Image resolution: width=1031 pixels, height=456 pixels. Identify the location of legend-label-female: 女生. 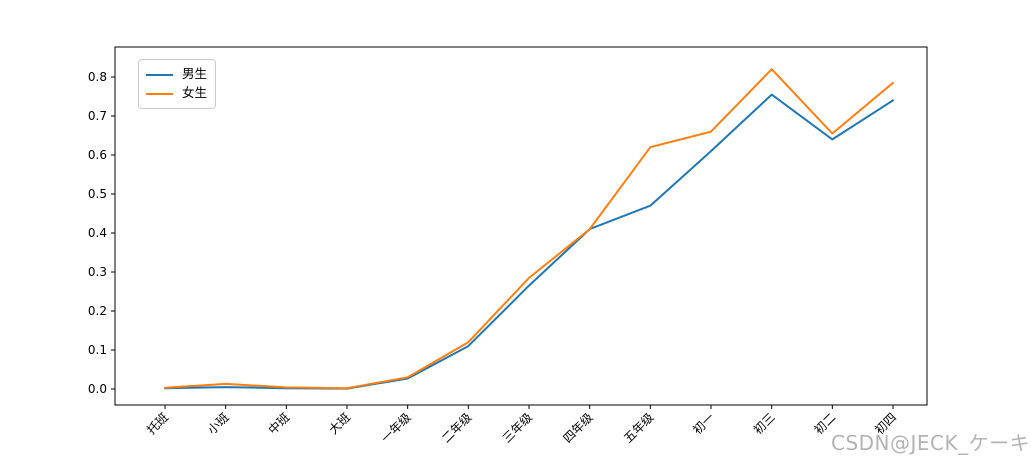
(195, 93).